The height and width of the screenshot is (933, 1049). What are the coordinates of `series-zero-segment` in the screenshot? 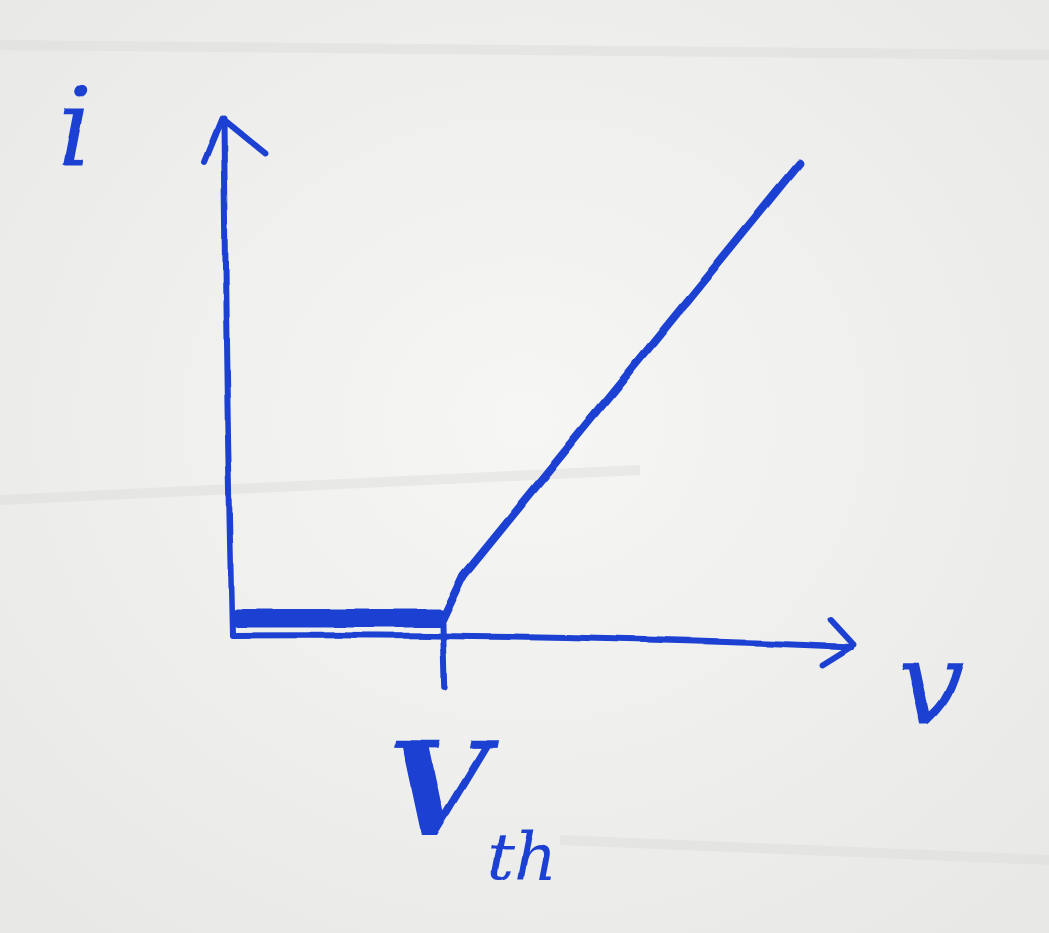 It's located at (338, 618).